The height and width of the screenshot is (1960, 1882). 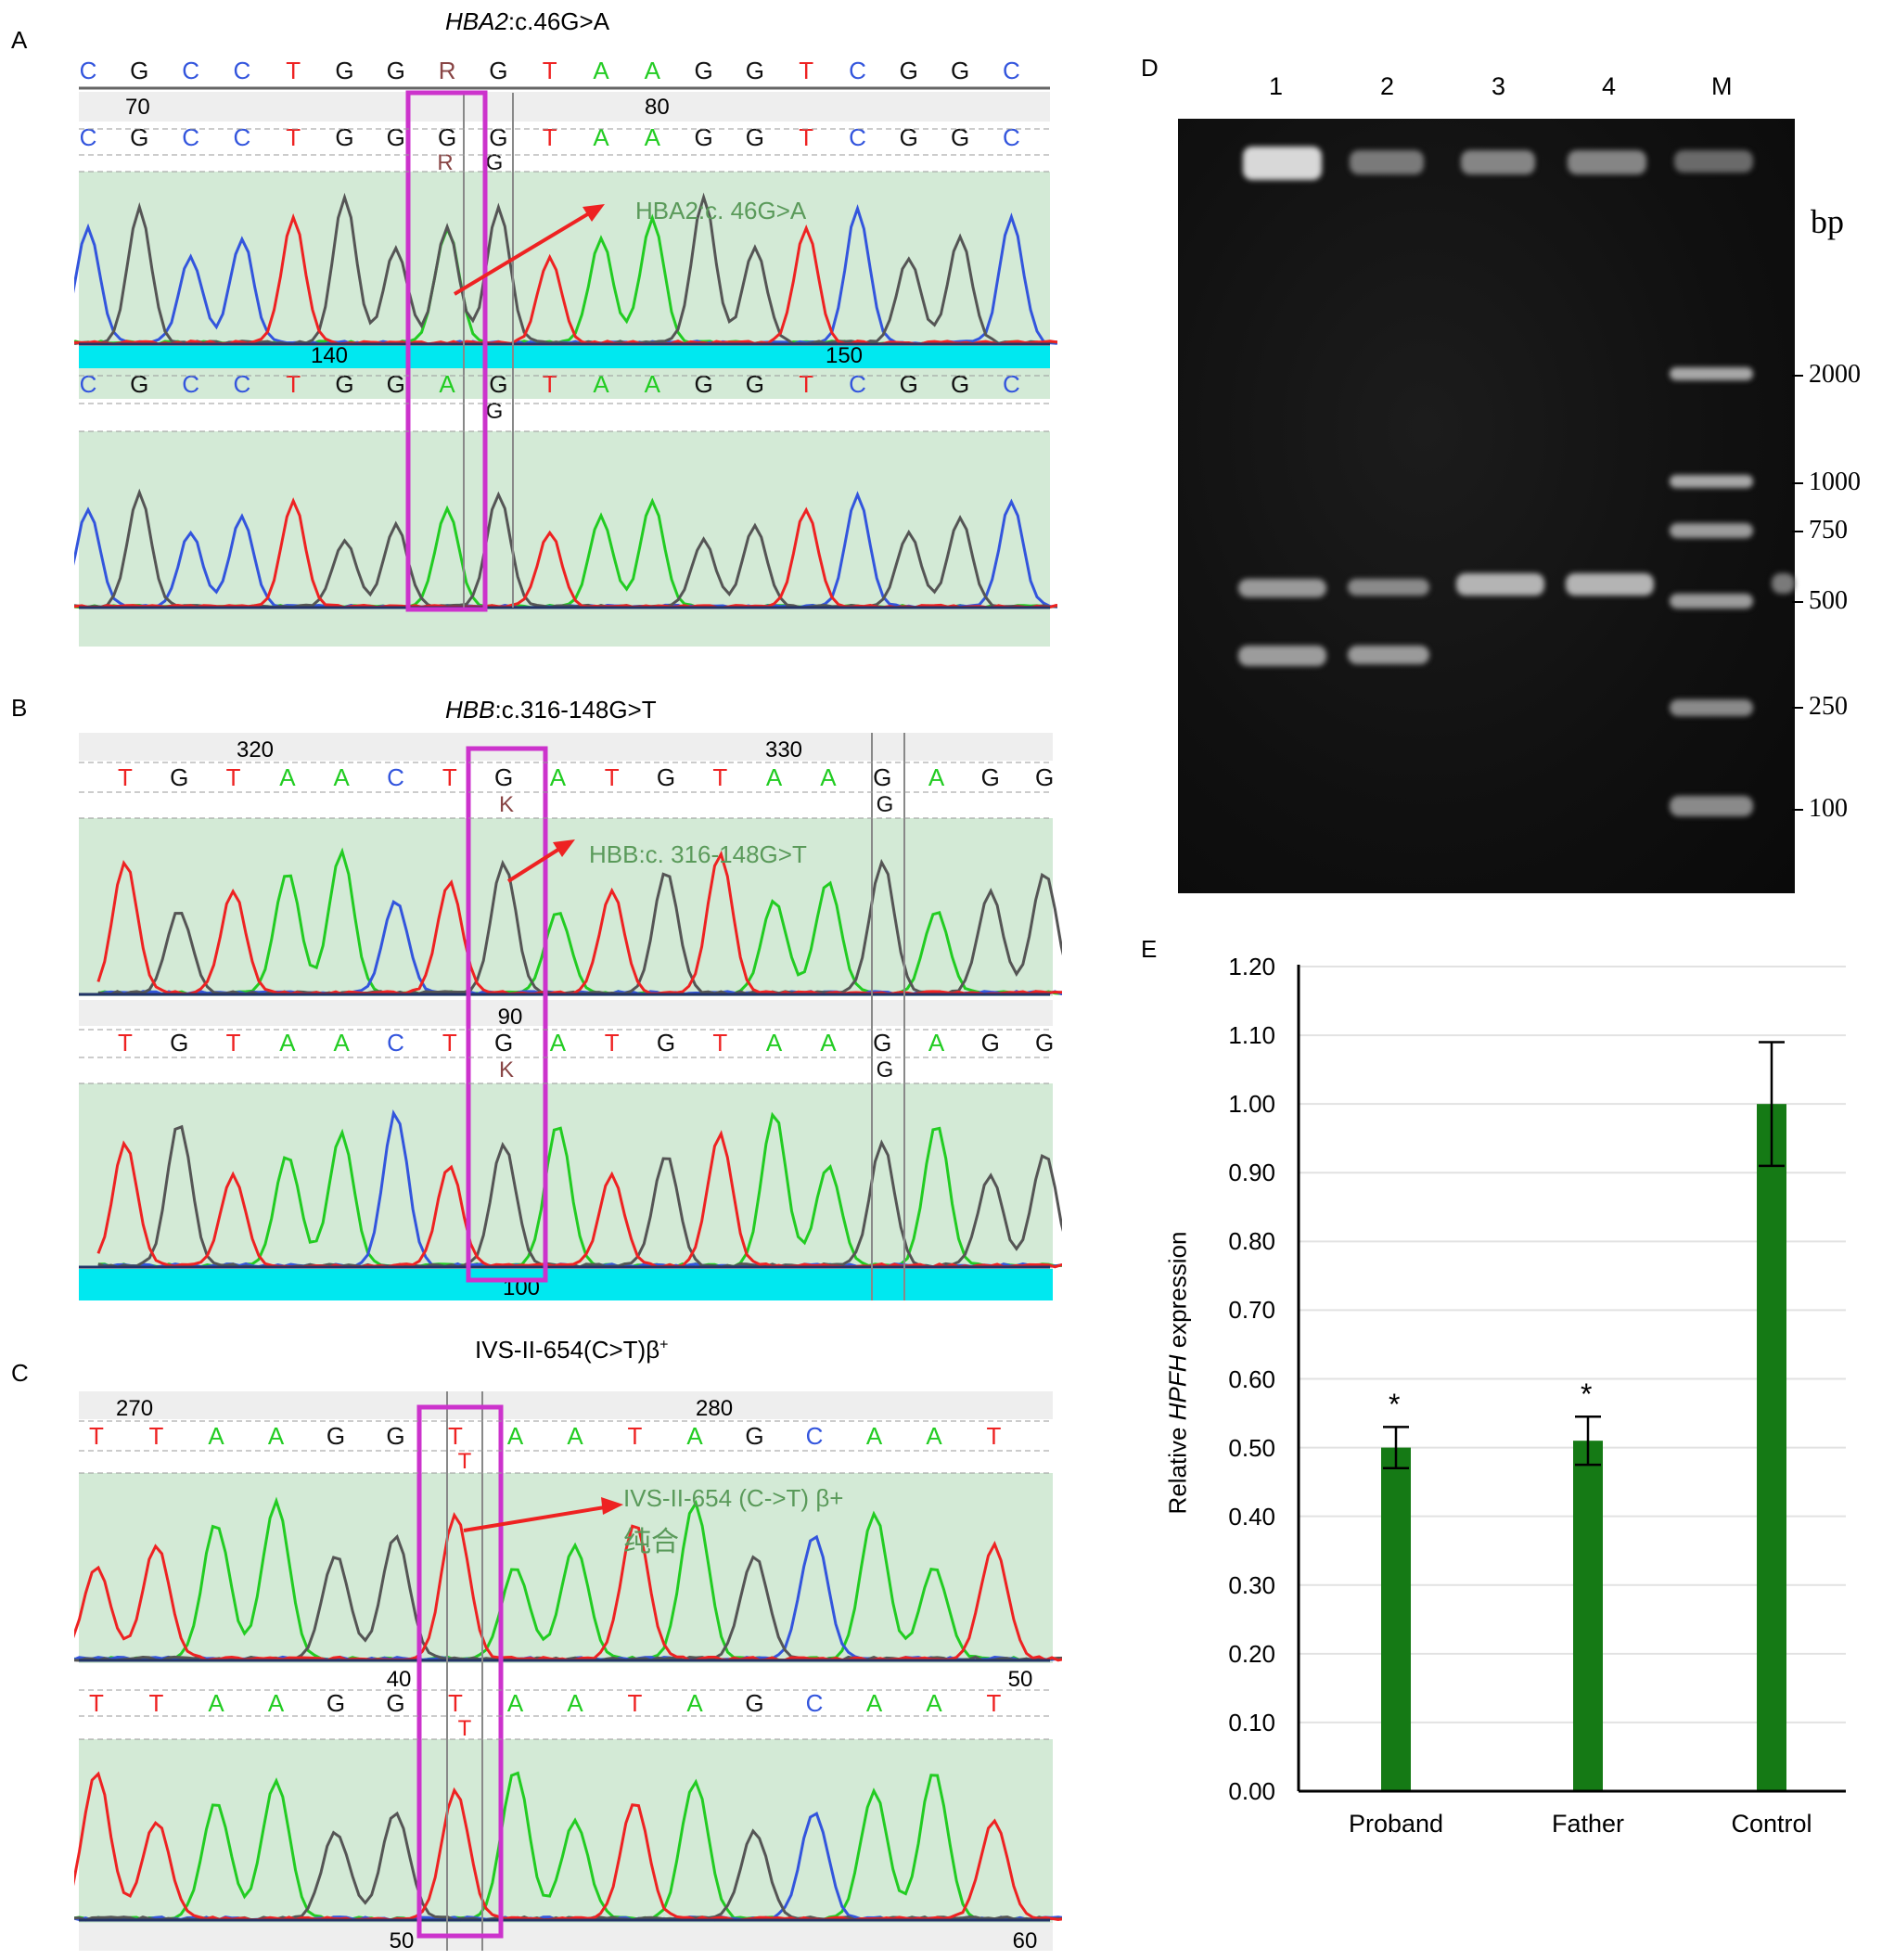 What do you see at coordinates (460, 1672) in the screenshot?
I see `panel-c-highlight-box` at bounding box center [460, 1672].